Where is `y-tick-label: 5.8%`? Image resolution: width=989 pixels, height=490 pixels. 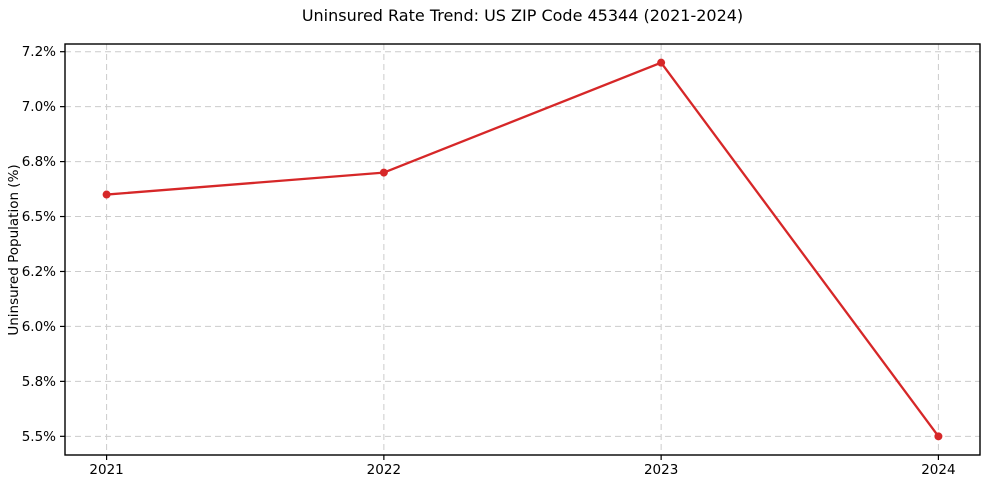 y-tick-label: 5.8% is located at coordinates (39, 382).